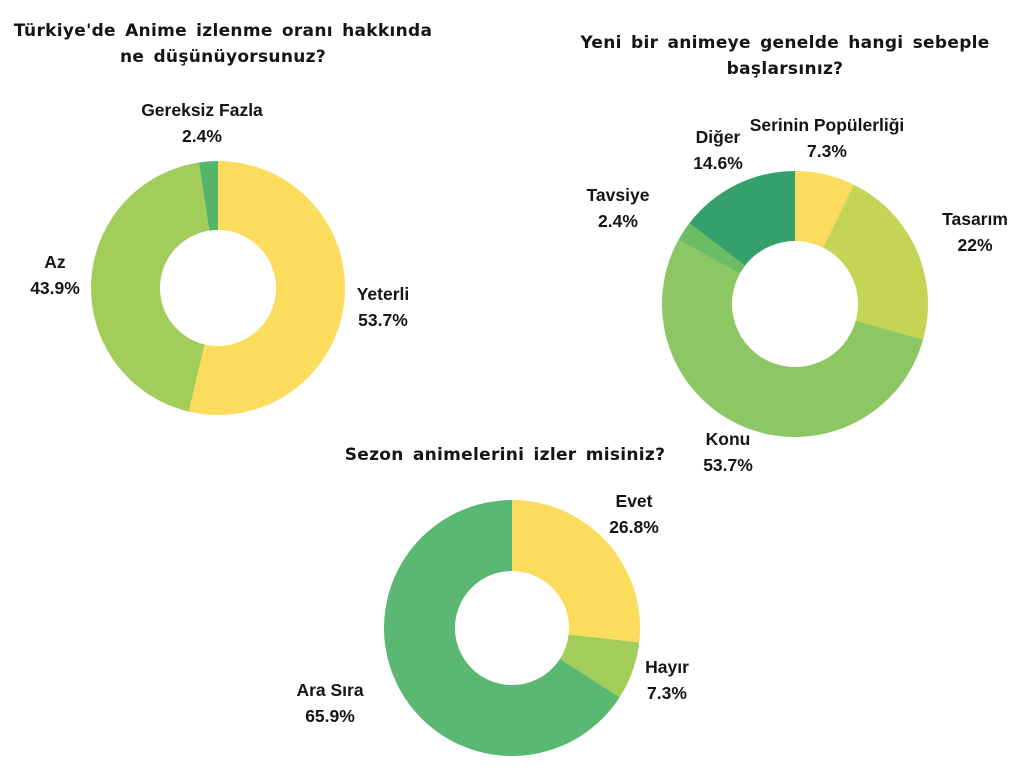 The image size is (1024, 768). Describe the element at coordinates (634, 501) in the screenshot. I see `slice-label-text: Evet` at that location.